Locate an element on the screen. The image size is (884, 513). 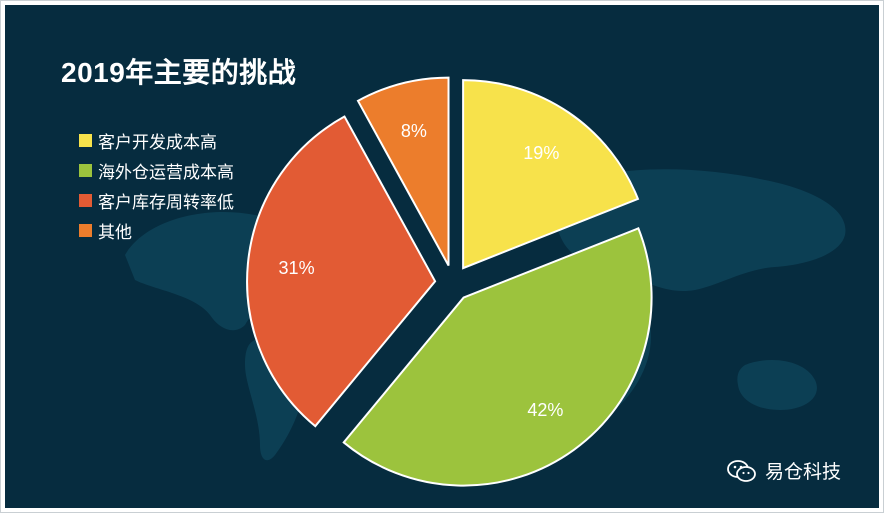
chart-title: 2019年主要的挑战 is located at coordinates (179, 72).